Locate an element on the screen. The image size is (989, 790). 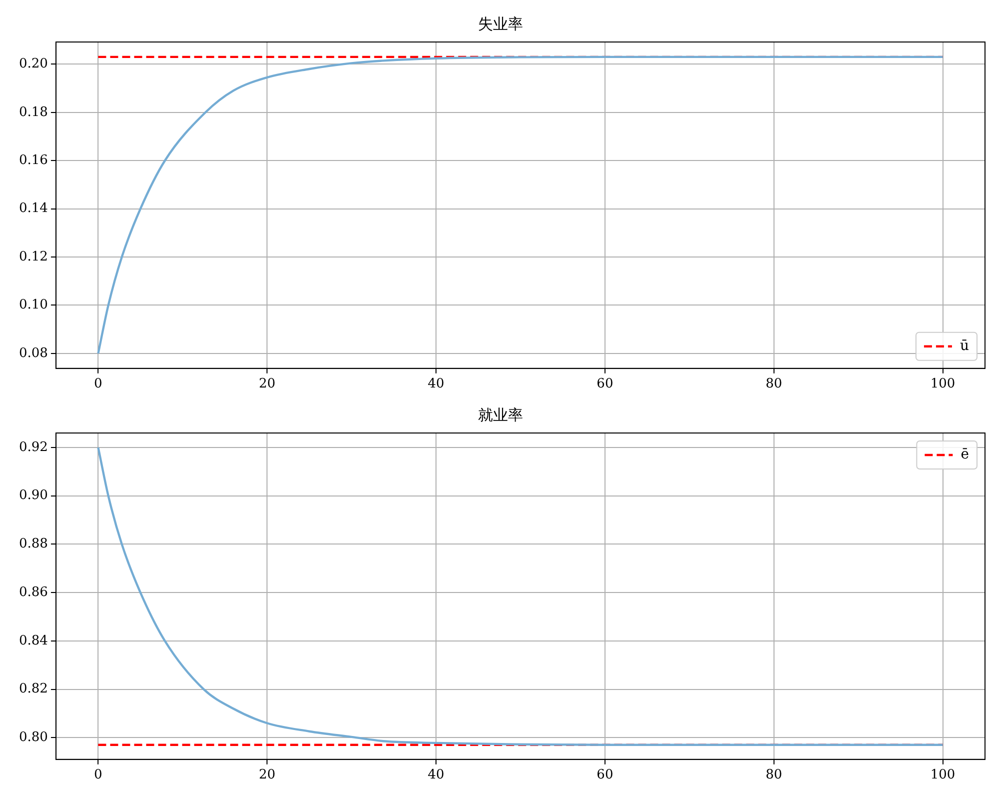
y-tick-label: 0.08 is located at coordinates (33, 353).